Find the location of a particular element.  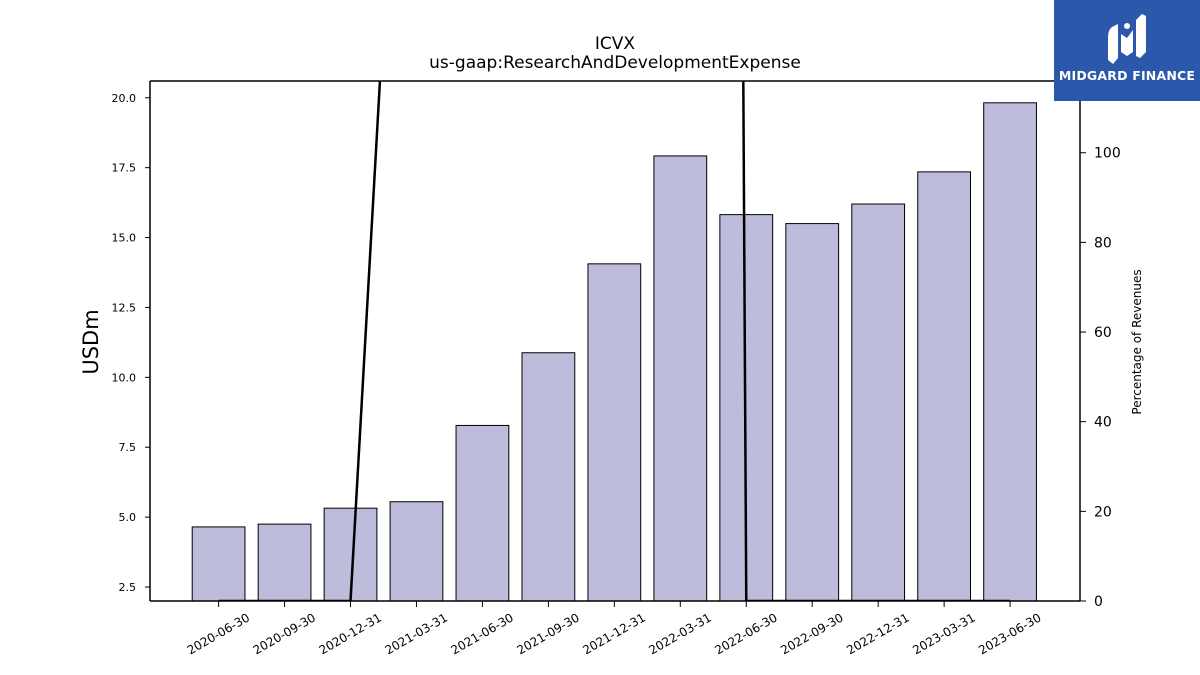

y-tick-label: 20.0 is located at coordinates (124, 98).